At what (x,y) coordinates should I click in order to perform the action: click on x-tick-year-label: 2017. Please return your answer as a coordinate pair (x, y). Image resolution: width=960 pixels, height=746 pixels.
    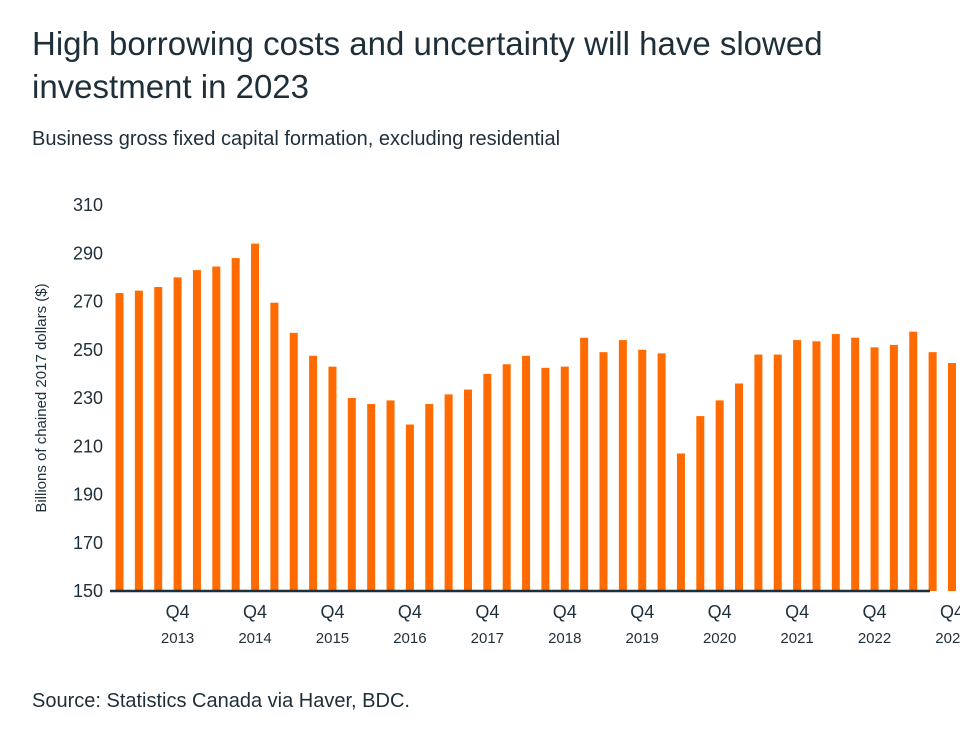
    Looking at the image, I should click on (487, 638).